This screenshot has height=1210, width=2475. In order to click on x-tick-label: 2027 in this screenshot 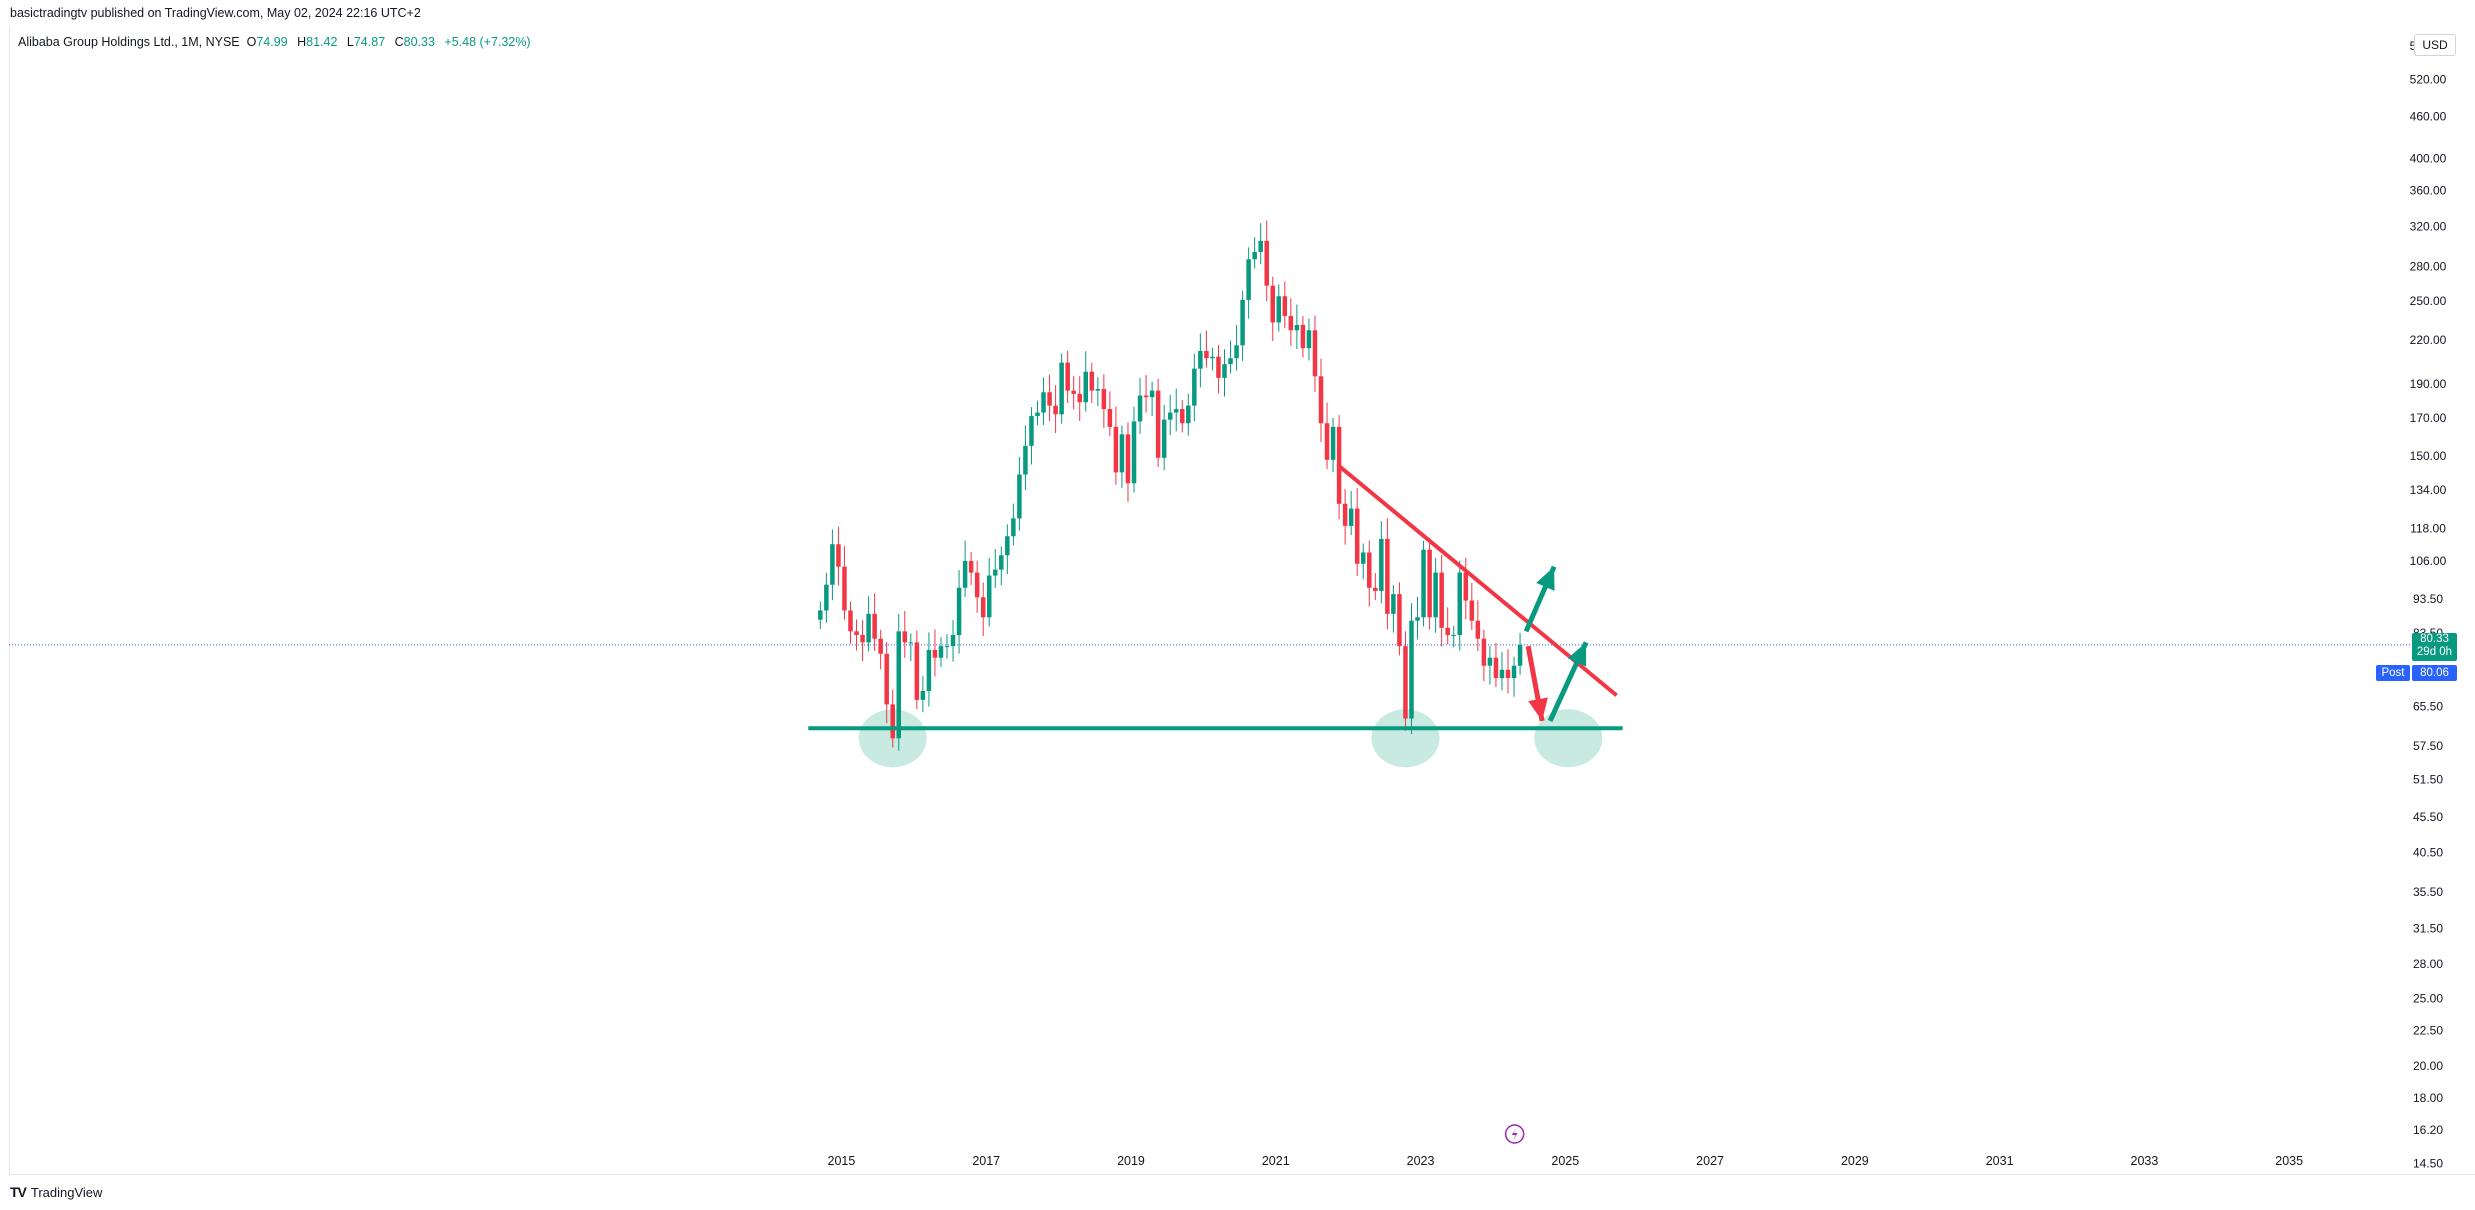, I will do `click(1710, 1161)`.